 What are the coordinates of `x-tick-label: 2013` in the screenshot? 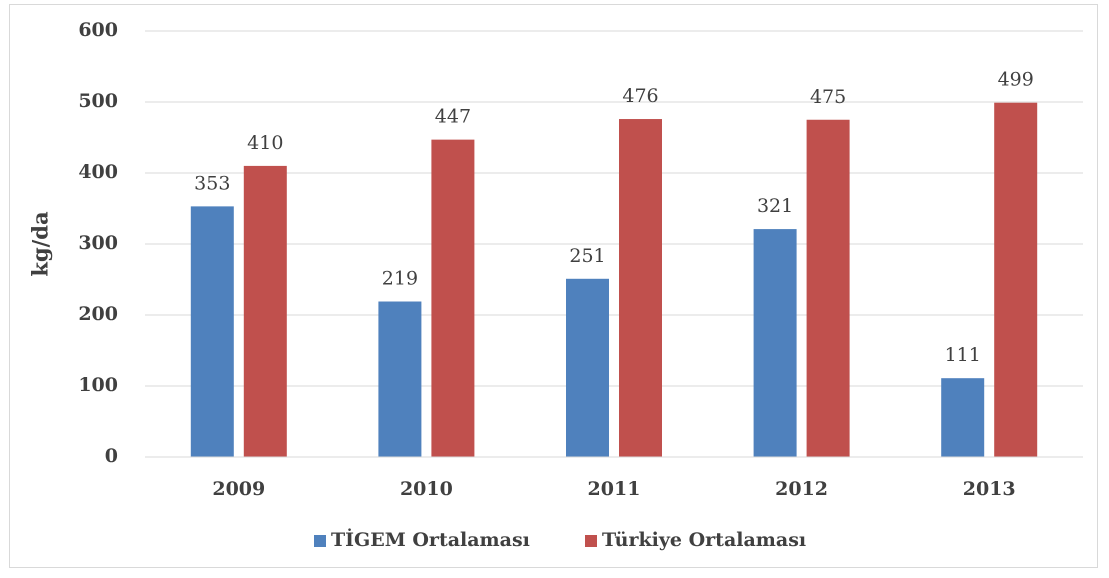 It's located at (989, 489).